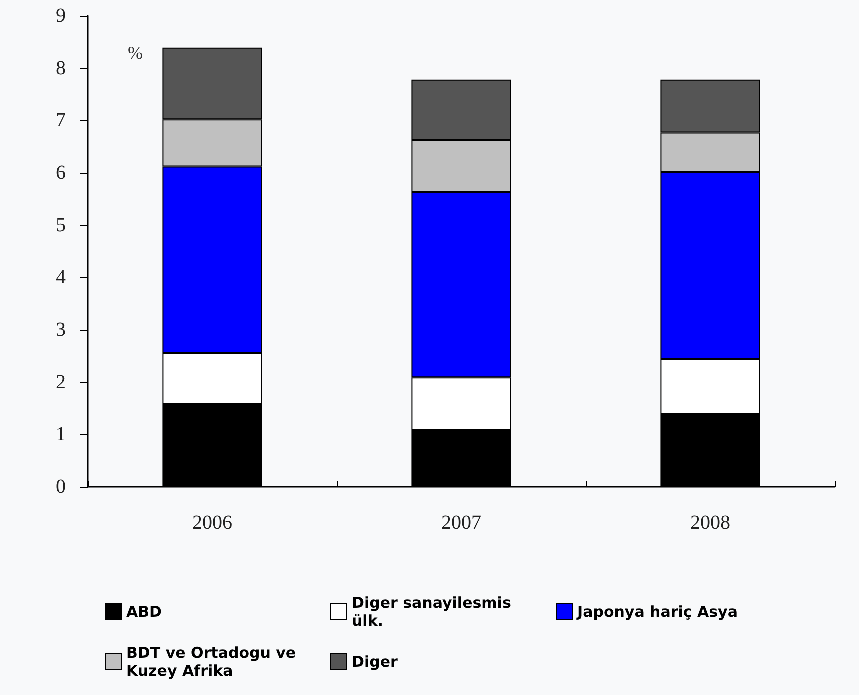 This screenshot has width=859, height=695. What do you see at coordinates (61, 487) in the screenshot?
I see `y-tick-label: 0` at bounding box center [61, 487].